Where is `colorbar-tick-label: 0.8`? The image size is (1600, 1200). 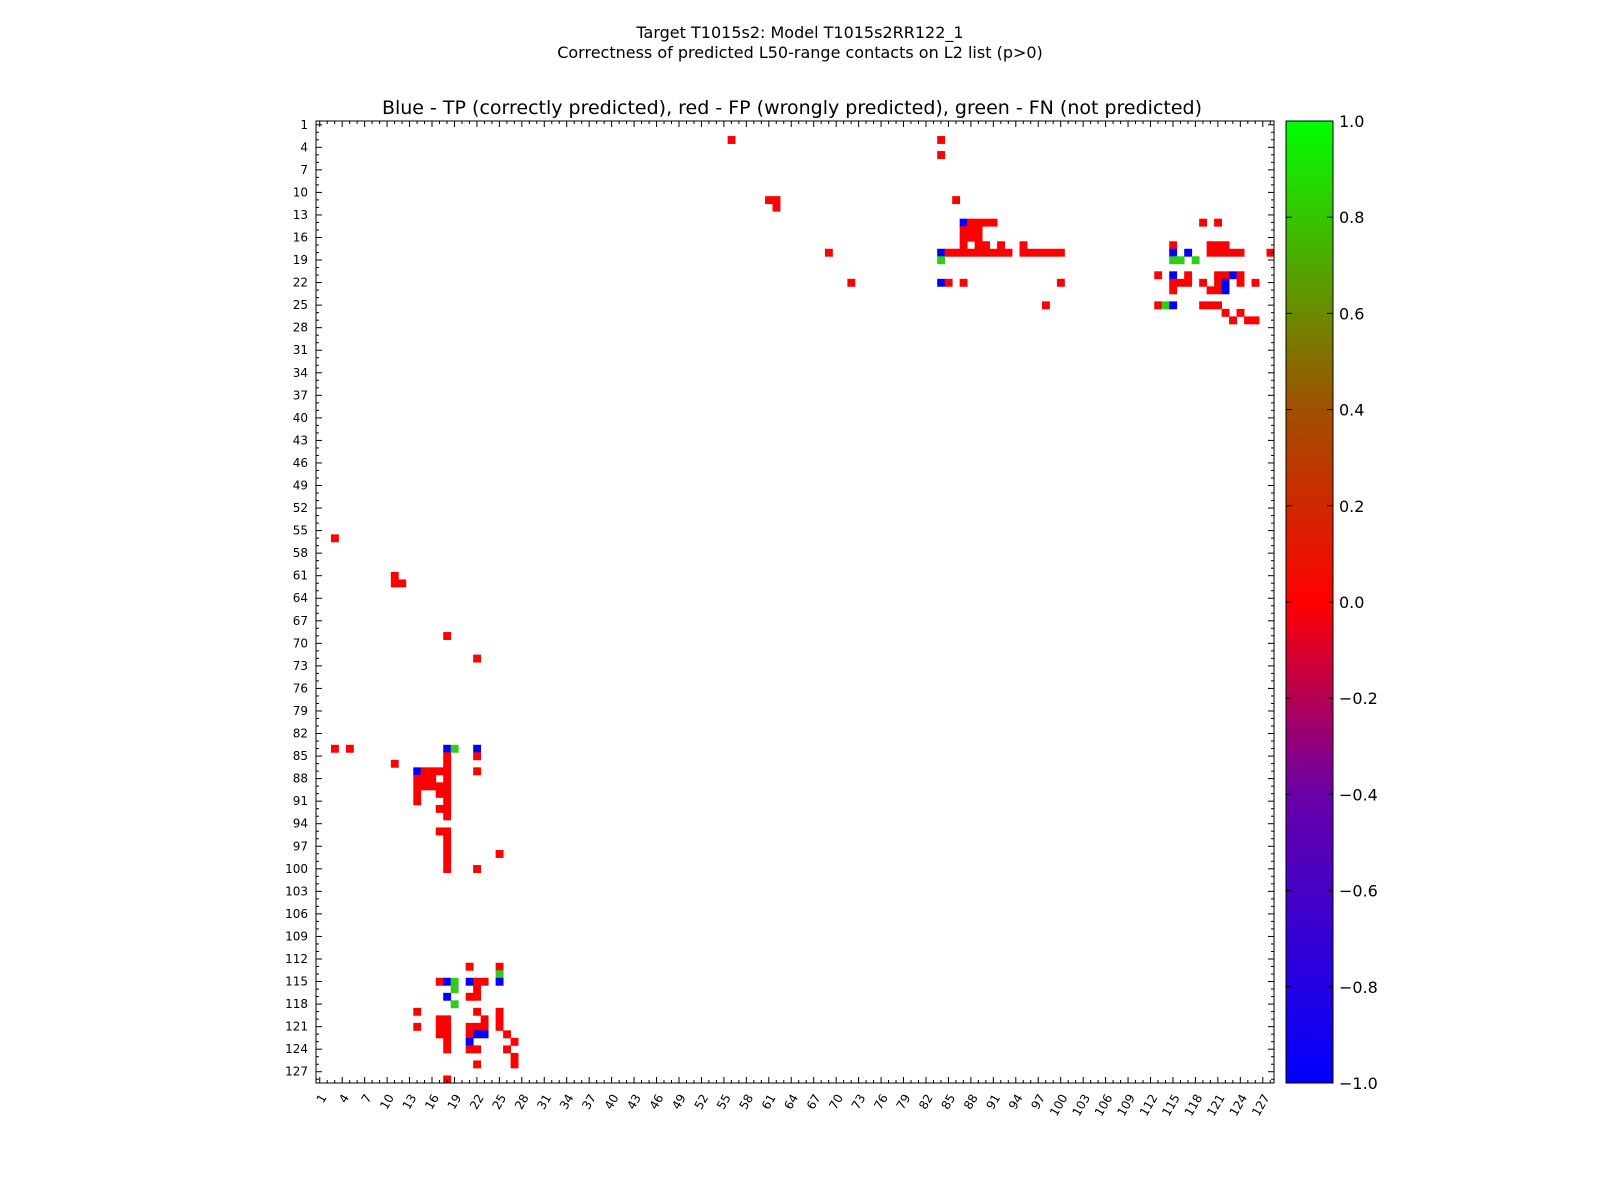 colorbar-tick-label: 0.8 is located at coordinates (1351, 217).